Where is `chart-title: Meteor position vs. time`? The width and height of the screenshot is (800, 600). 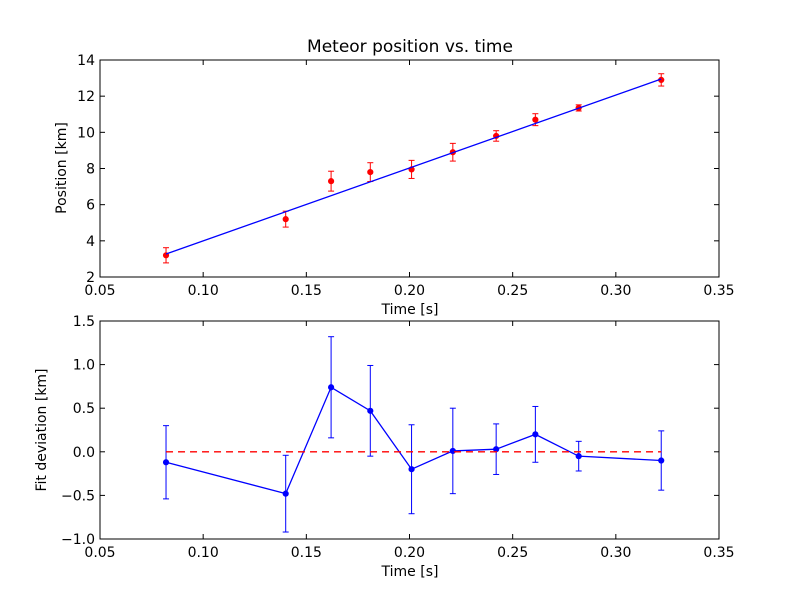 chart-title: Meteor position vs. time is located at coordinates (410, 47).